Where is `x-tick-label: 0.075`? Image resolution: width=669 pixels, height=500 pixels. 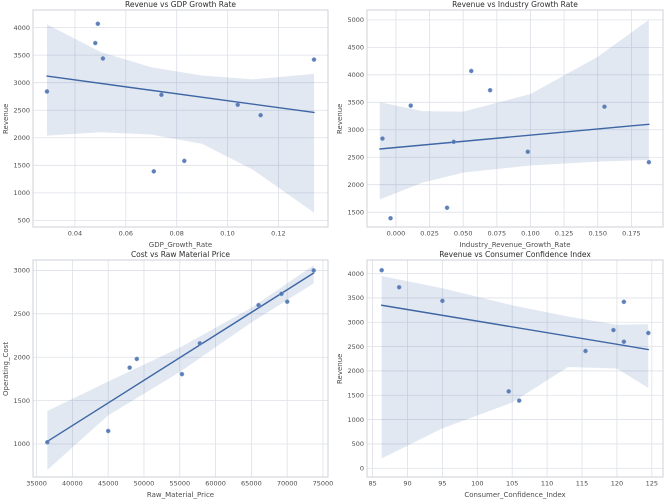
x-tick-label: 0.075 is located at coordinates (497, 234).